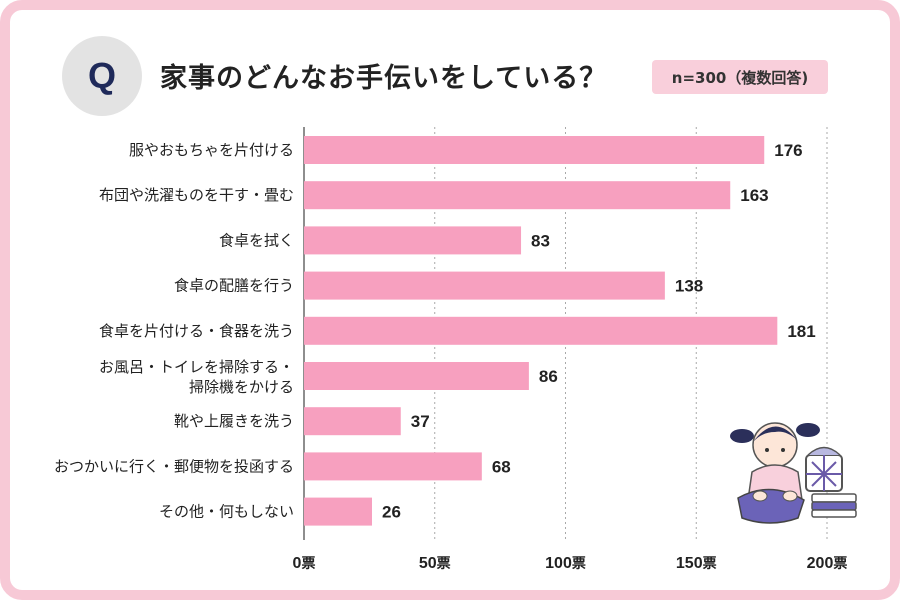 The width and height of the screenshot is (900, 600). What do you see at coordinates (196, 377) in the screenshot?
I see `category-label: お風呂・トイレを掃除する・掃除機をかける` at bounding box center [196, 377].